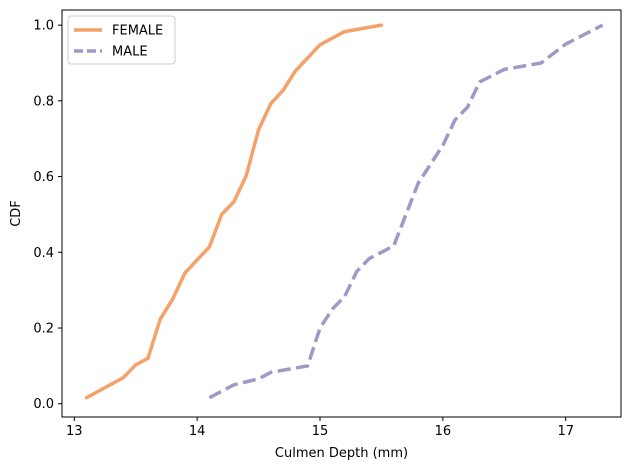 This screenshot has height=470, width=630. What do you see at coordinates (565, 431) in the screenshot?
I see `x-tick-label: 17` at bounding box center [565, 431].